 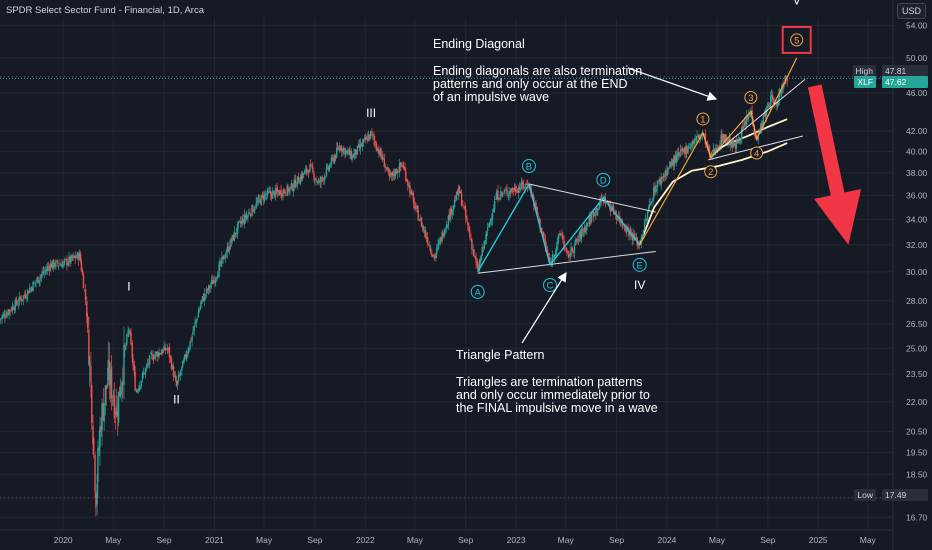 I want to click on triangle-wave-label: B, so click(x=529, y=167).